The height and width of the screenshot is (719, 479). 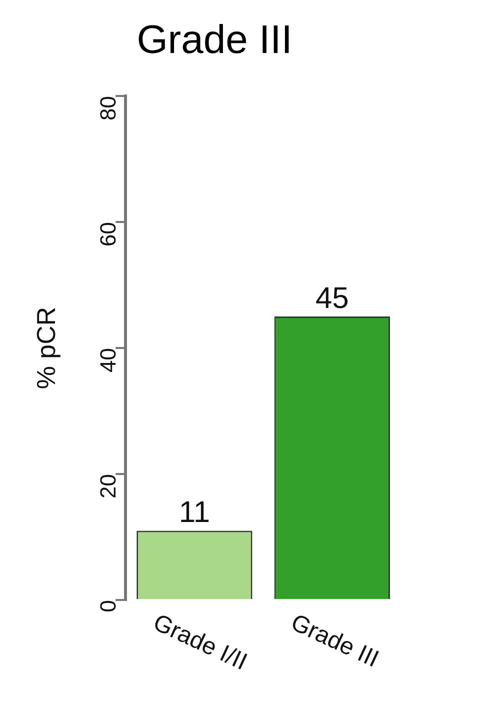 I want to click on y-axis-title: % pCR, so click(x=45, y=348).